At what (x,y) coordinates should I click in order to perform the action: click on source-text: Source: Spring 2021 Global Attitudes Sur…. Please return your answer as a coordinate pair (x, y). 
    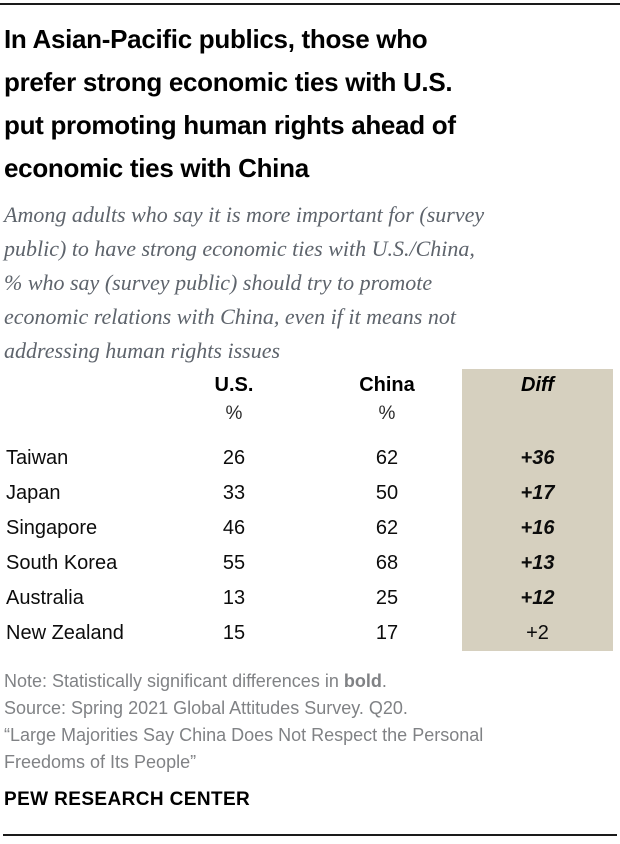
    Looking at the image, I should click on (206, 708).